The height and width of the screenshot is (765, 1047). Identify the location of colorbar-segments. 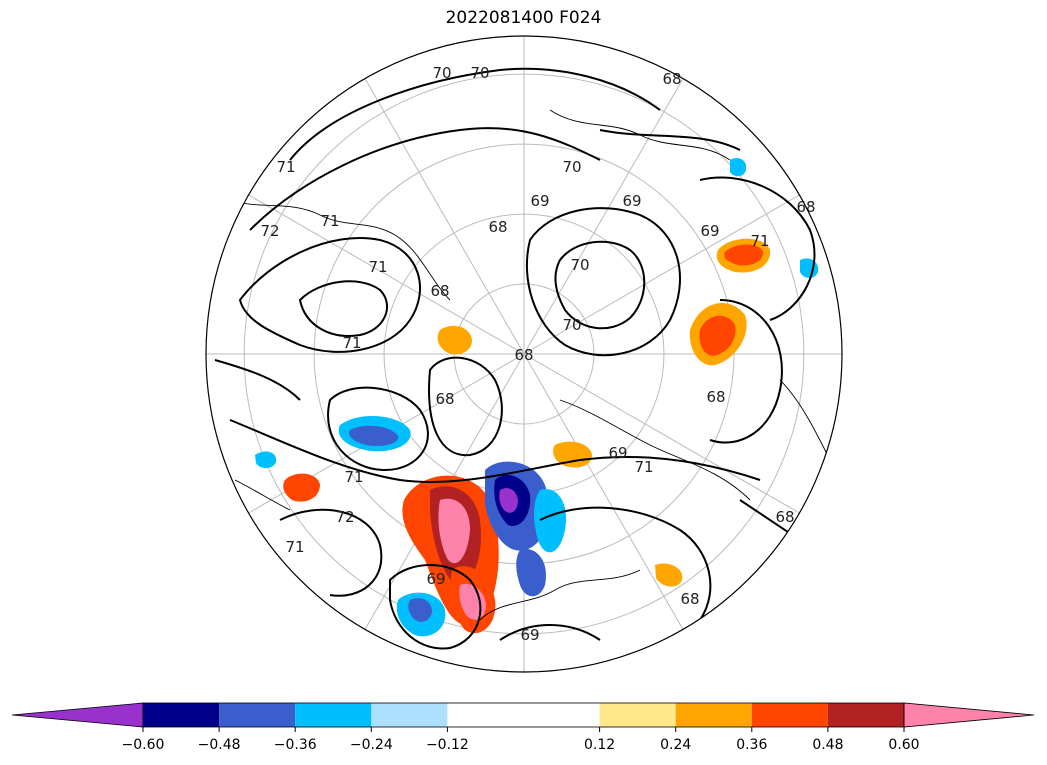
(523, 715).